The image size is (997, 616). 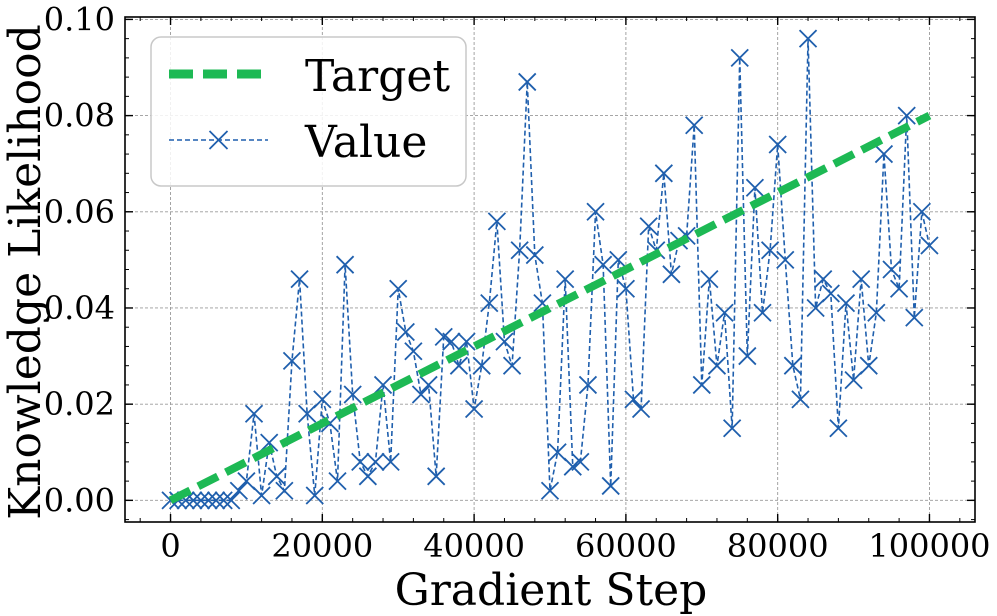 What do you see at coordinates (365, 142) in the screenshot?
I see `legend-value-label: Value` at bounding box center [365, 142].